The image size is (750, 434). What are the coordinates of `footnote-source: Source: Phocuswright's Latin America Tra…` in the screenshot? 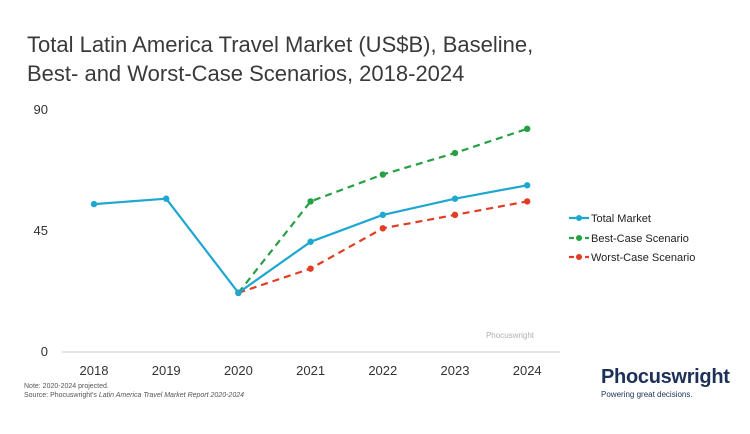 It's located at (134, 395).